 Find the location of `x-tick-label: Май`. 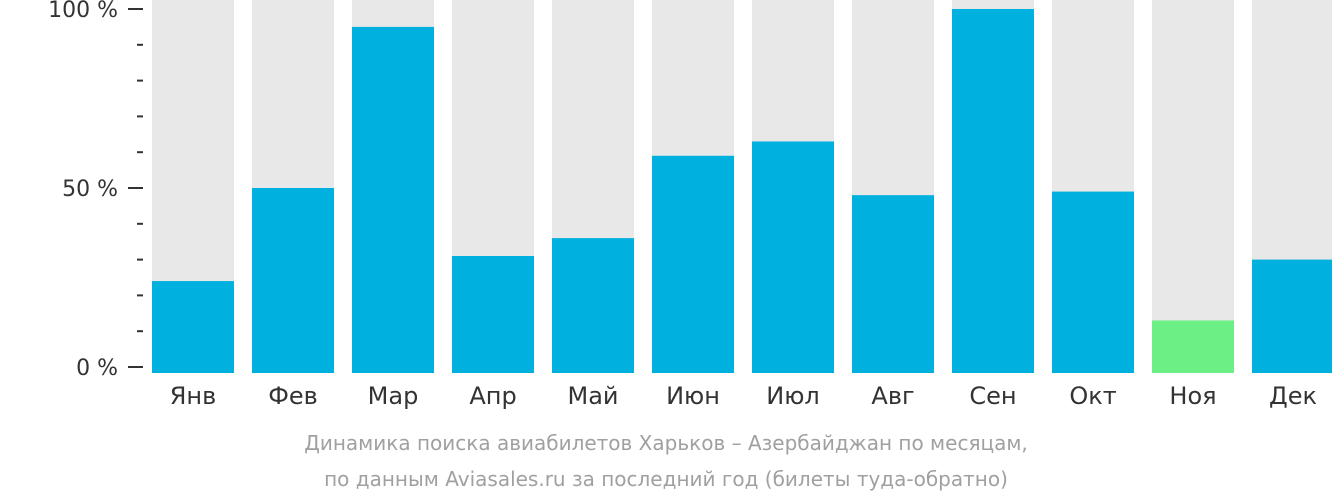

x-tick-label: Май is located at coordinates (592, 396).